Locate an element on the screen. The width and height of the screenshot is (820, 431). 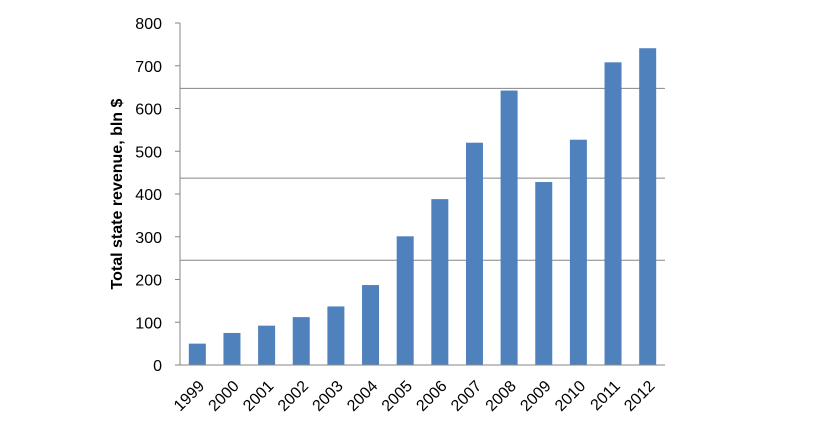
x-tick-label-2005: 2005 is located at coordinates (397, 396).